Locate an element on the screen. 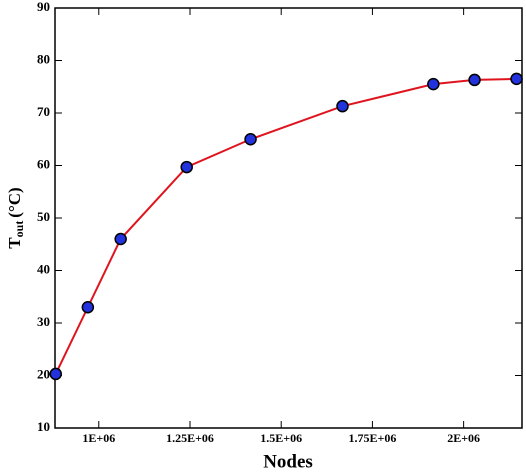 The width and height of the screenshot is (526, 474). y-tick-label: 50 is located at coordinates (43, 216).